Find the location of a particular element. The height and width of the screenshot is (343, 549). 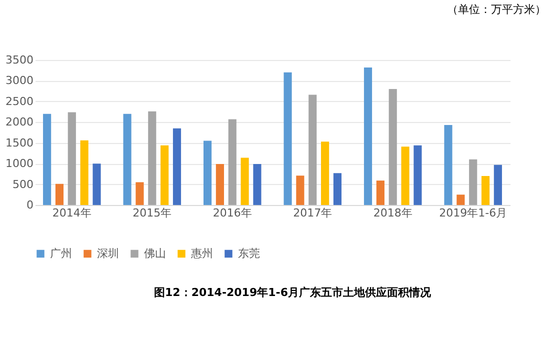

y-tick-label: 2000 is located at coordinates (20, 122).